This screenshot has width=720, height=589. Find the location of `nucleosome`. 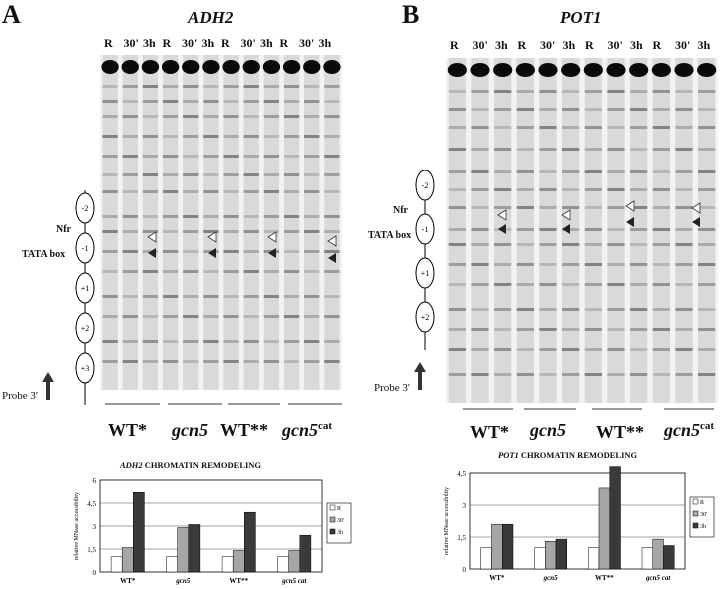

nucleosome is located at coordinates (85, 368).